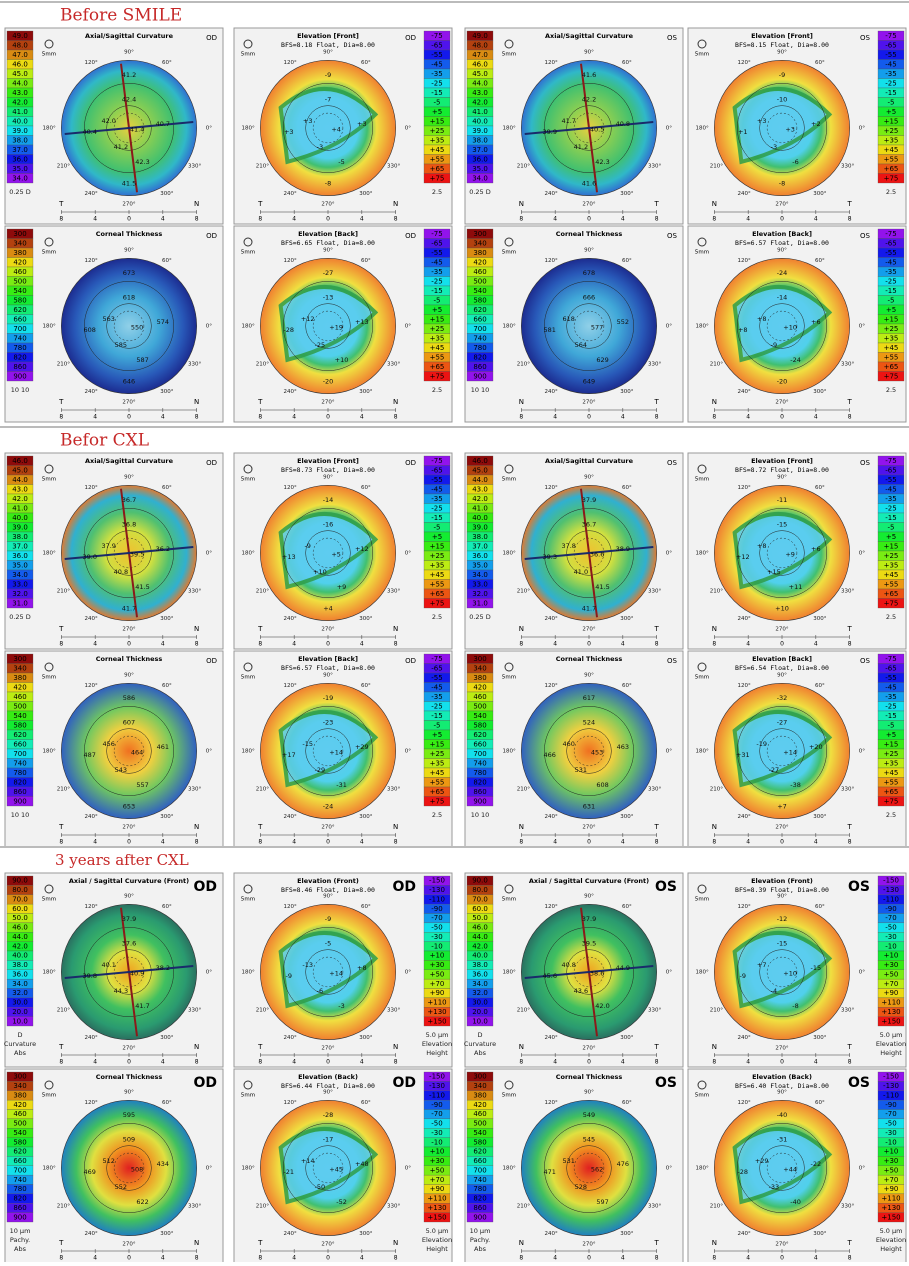 This screenshot has height=1266, width=909. I want to click on scale-label: +70, so click(891, 1180).